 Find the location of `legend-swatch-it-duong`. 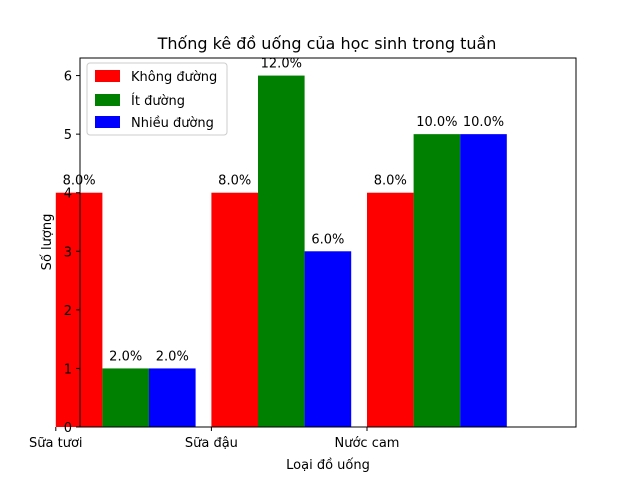

legend-swatch-it-duong is located at coordinates (107, 100).